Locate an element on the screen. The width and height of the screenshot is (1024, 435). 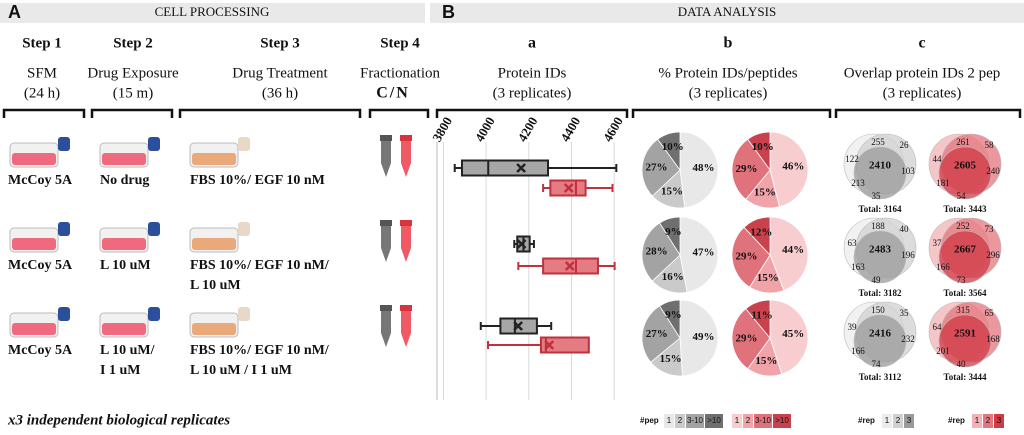
legend-label: 3-10 is located at coordinates (763, 420).